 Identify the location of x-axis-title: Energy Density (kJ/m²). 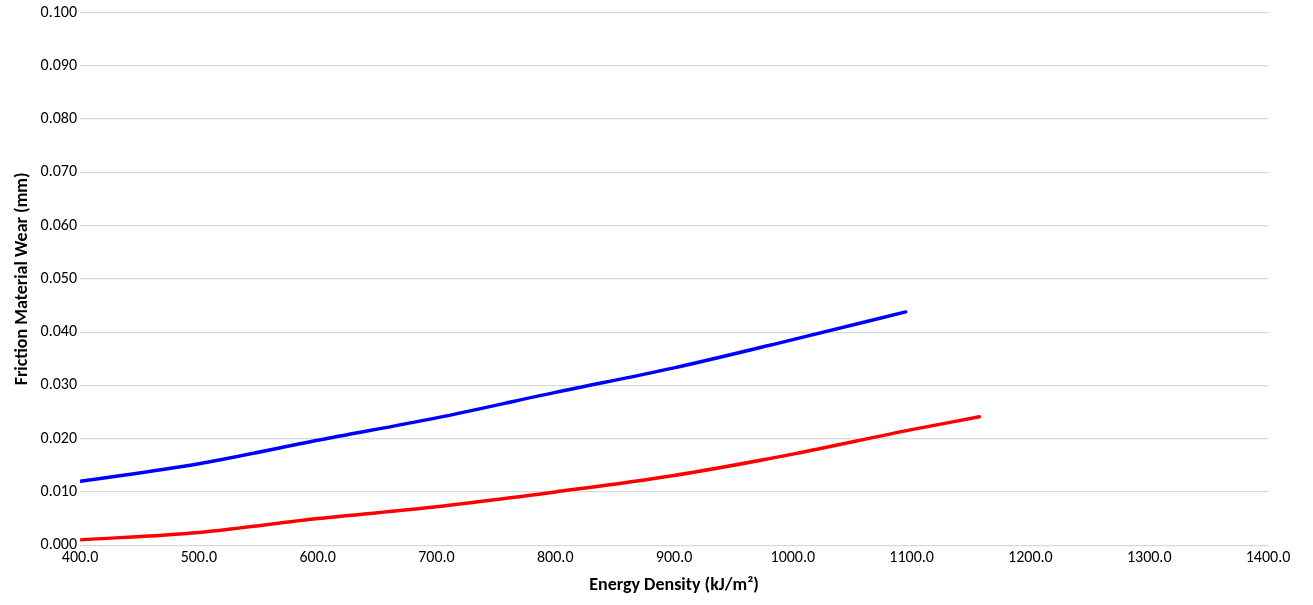
(674, 583).